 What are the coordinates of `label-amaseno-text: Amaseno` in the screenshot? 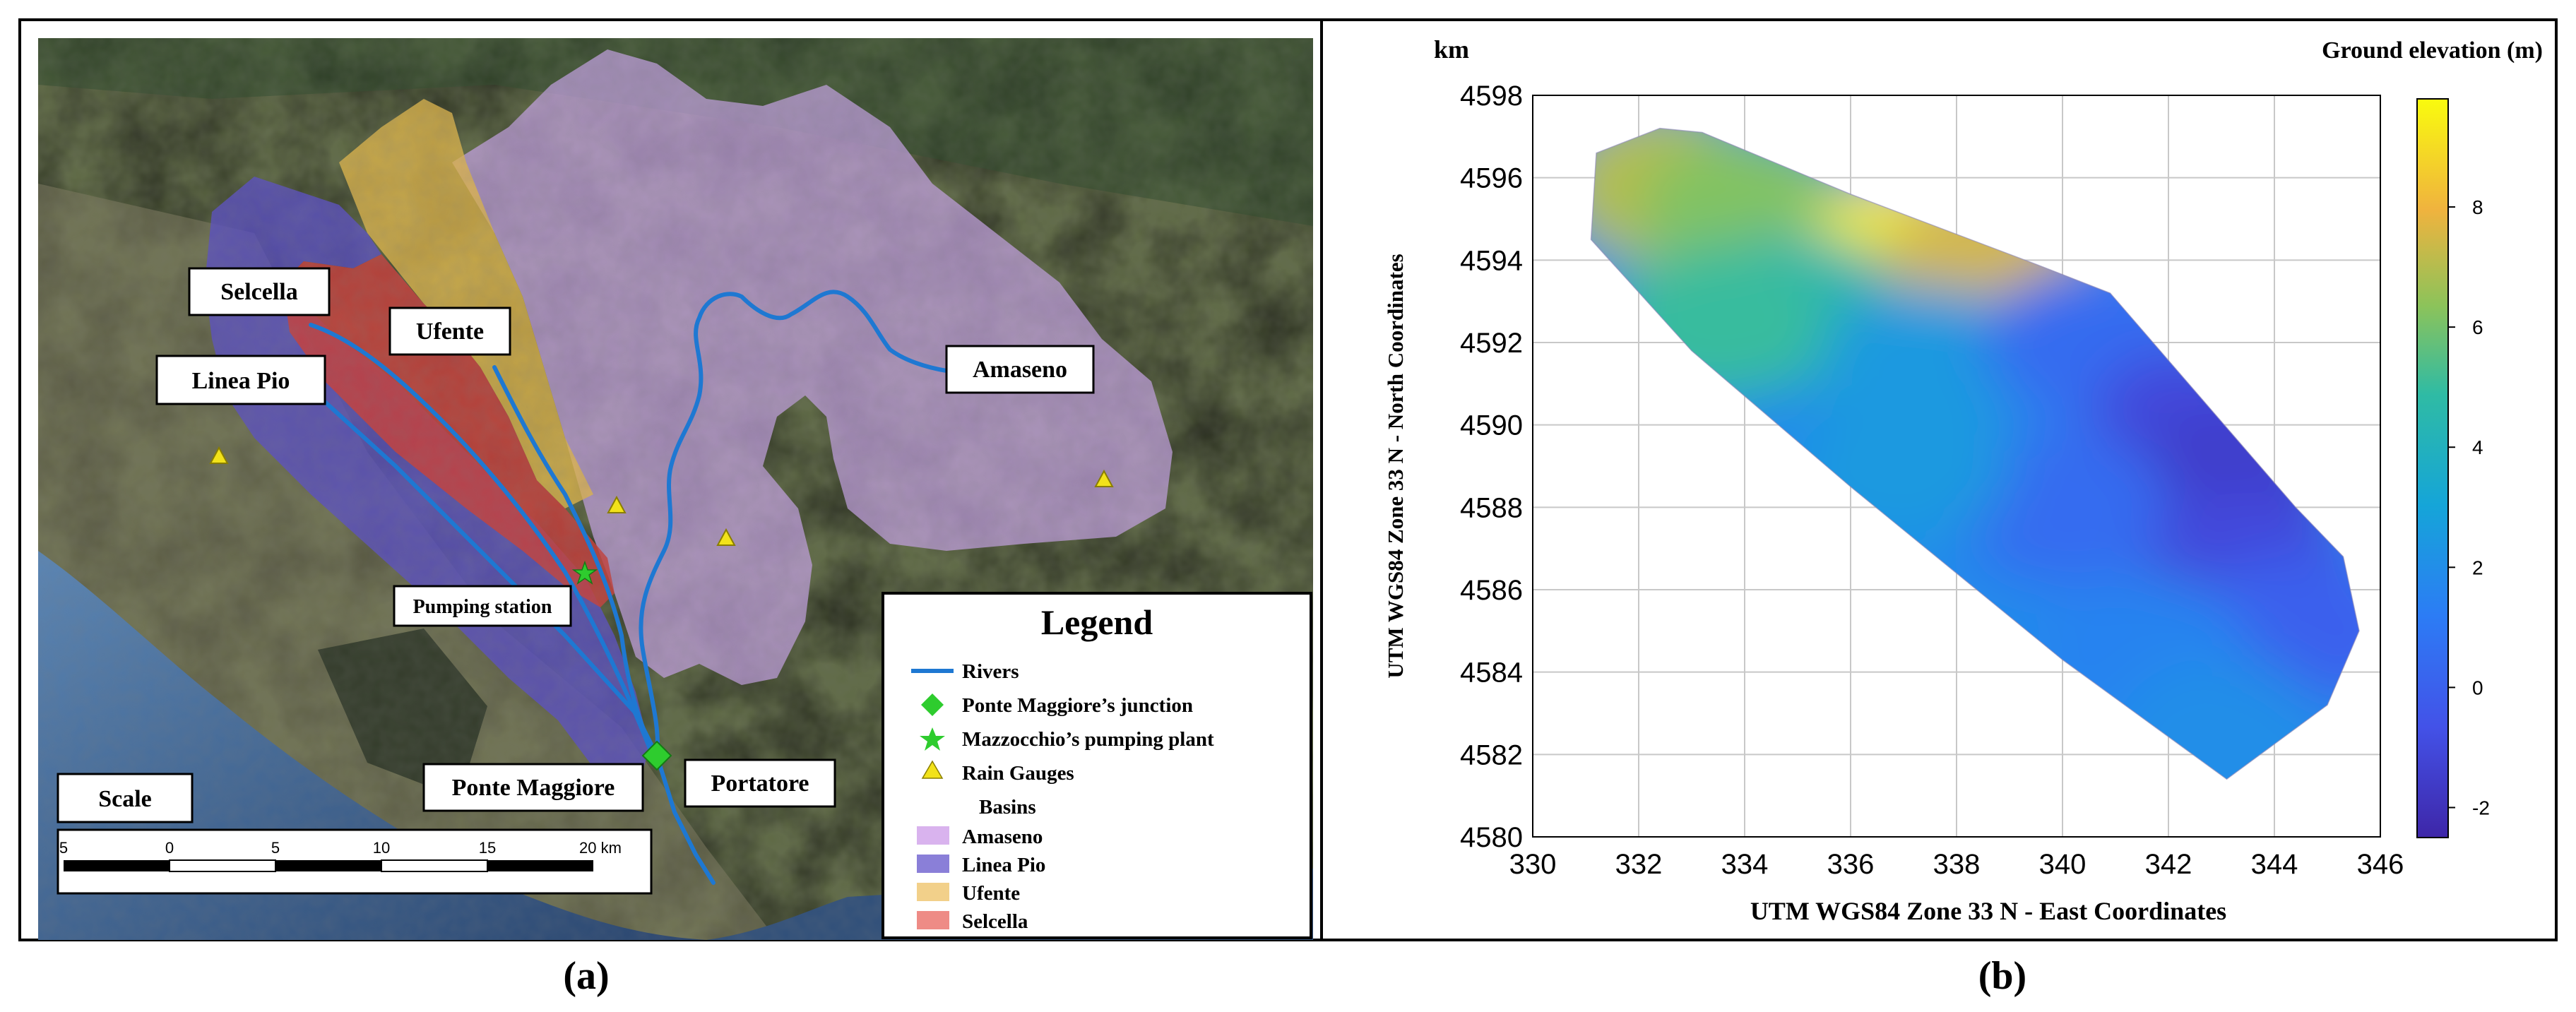 It's located at (1020, 370).